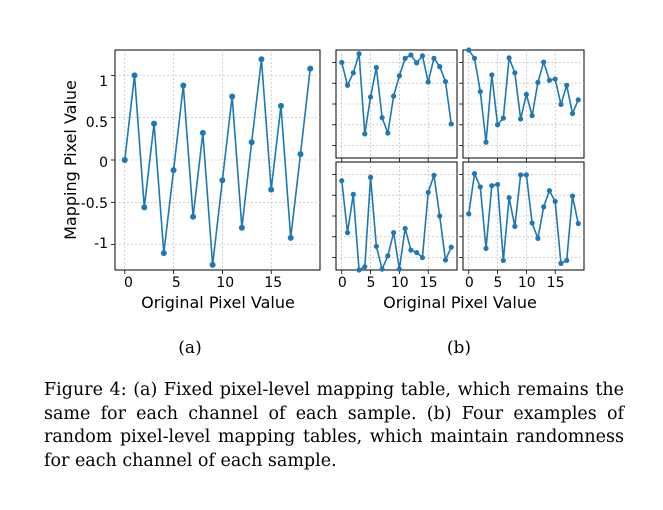 This screenshot has height=510, width=663. I want to click on panel-a-ytick-0: 0, so click(103, 163).